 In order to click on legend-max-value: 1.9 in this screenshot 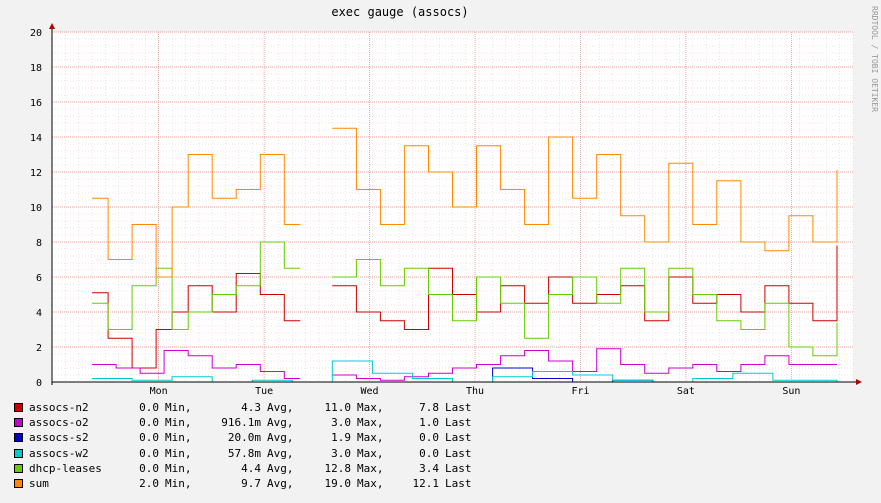, I will do `click(341, 438)`.